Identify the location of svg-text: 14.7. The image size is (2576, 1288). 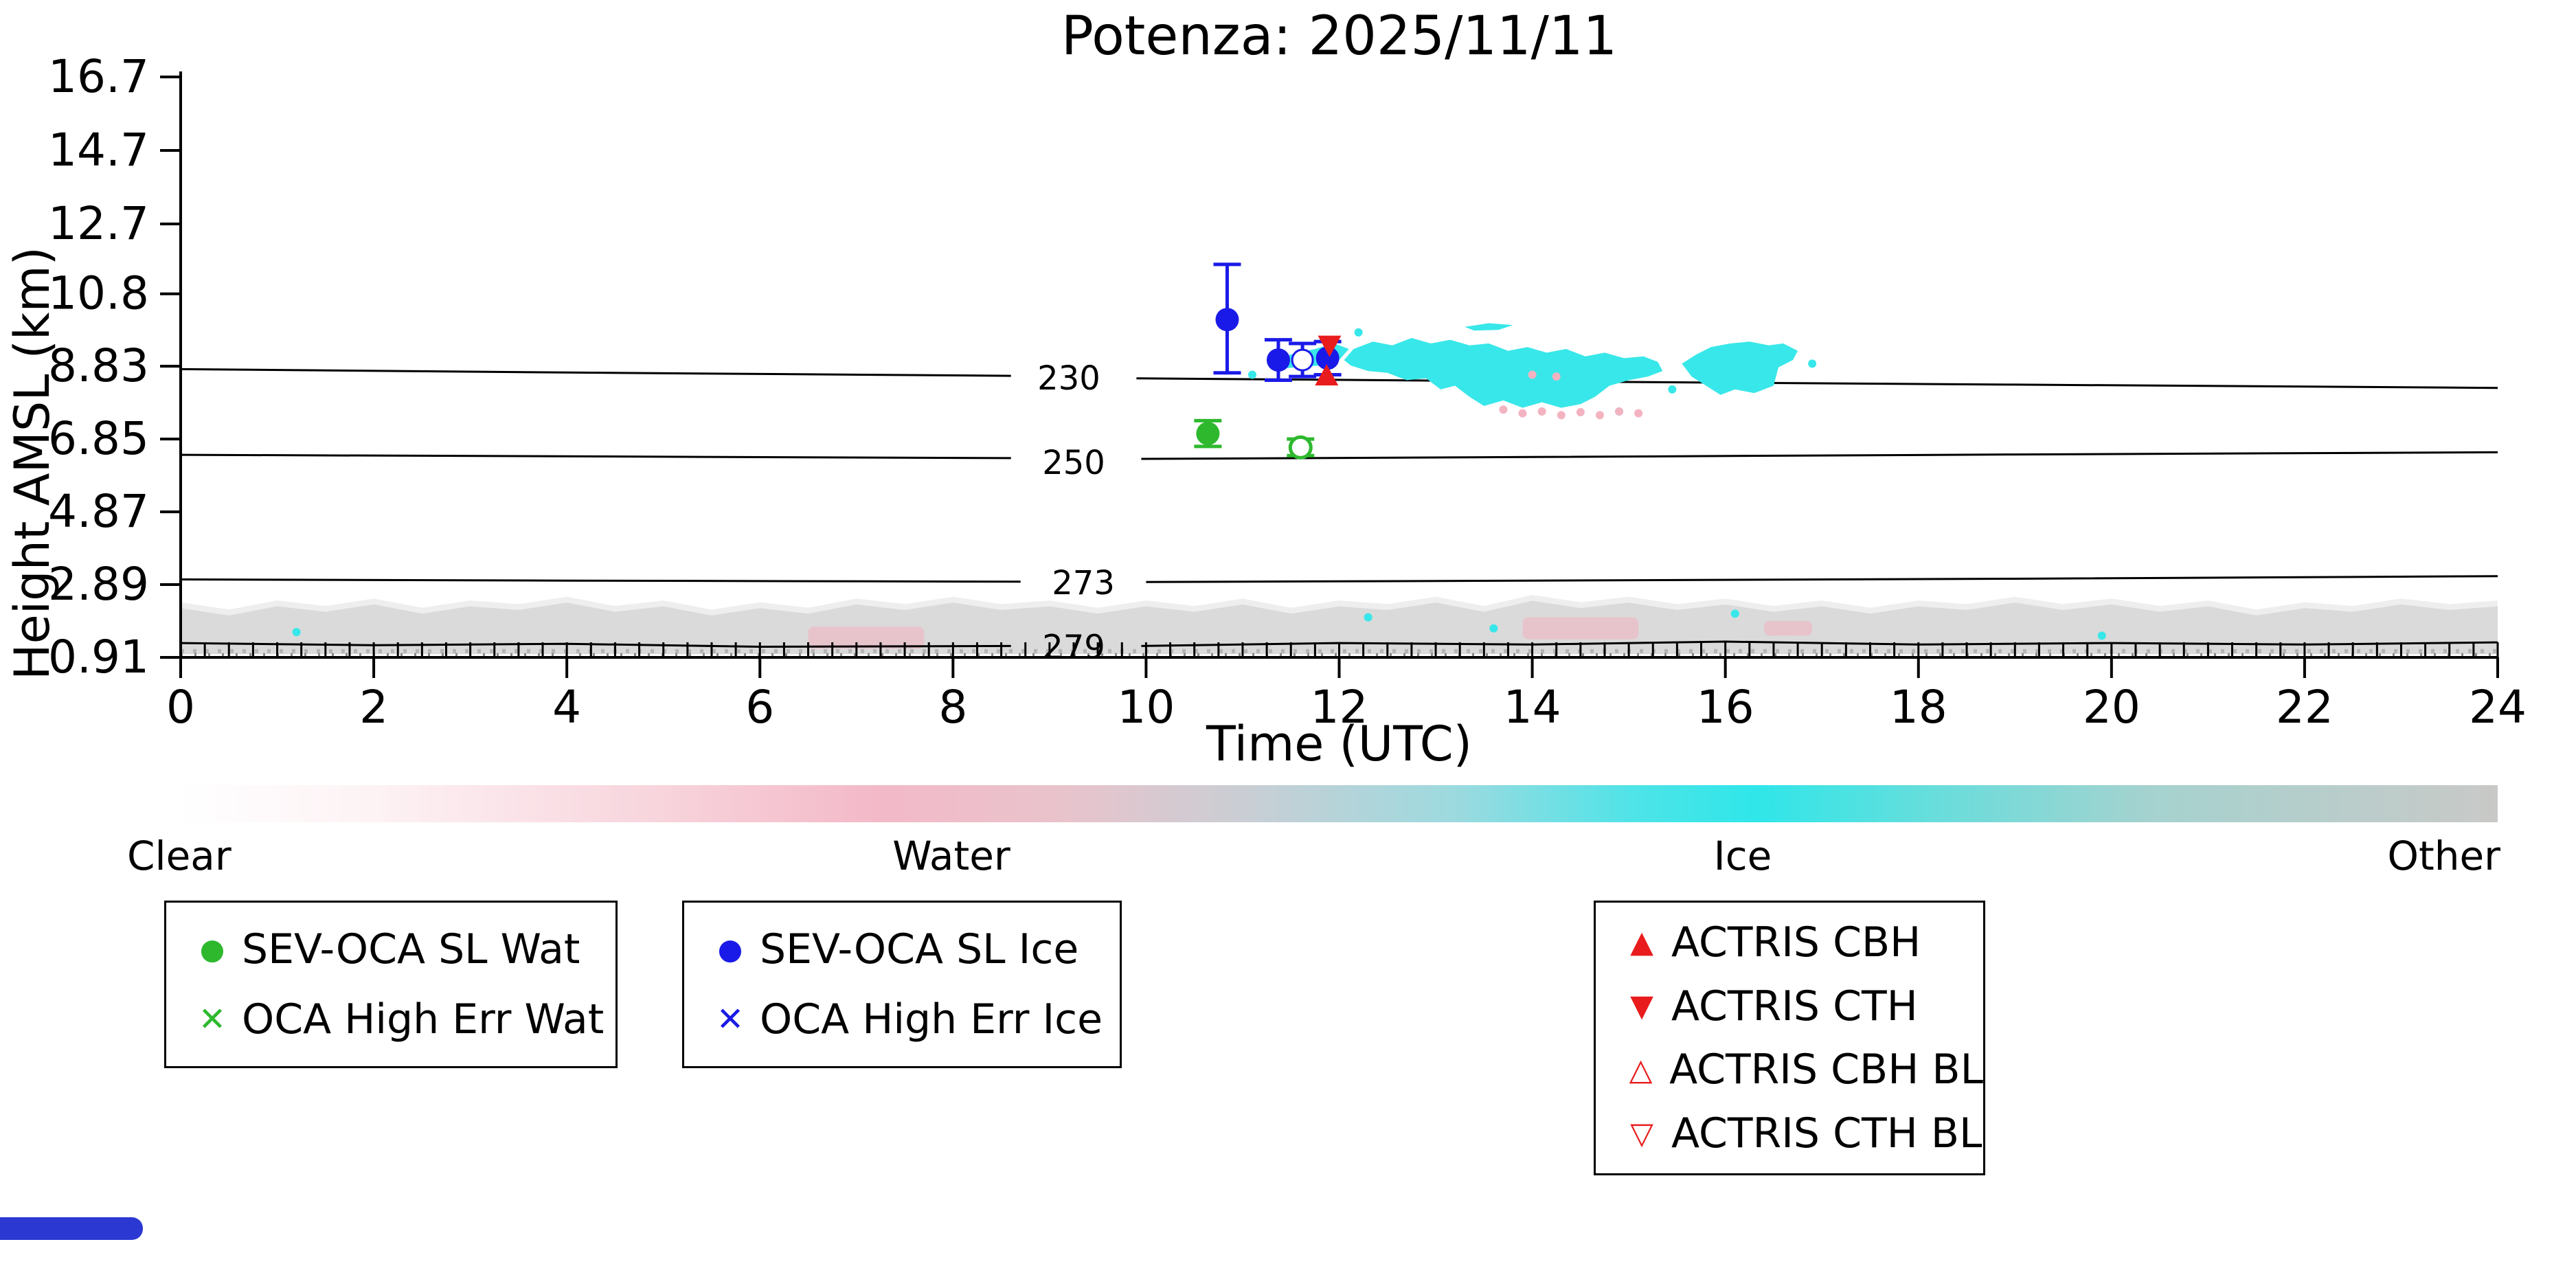
(98, 150).